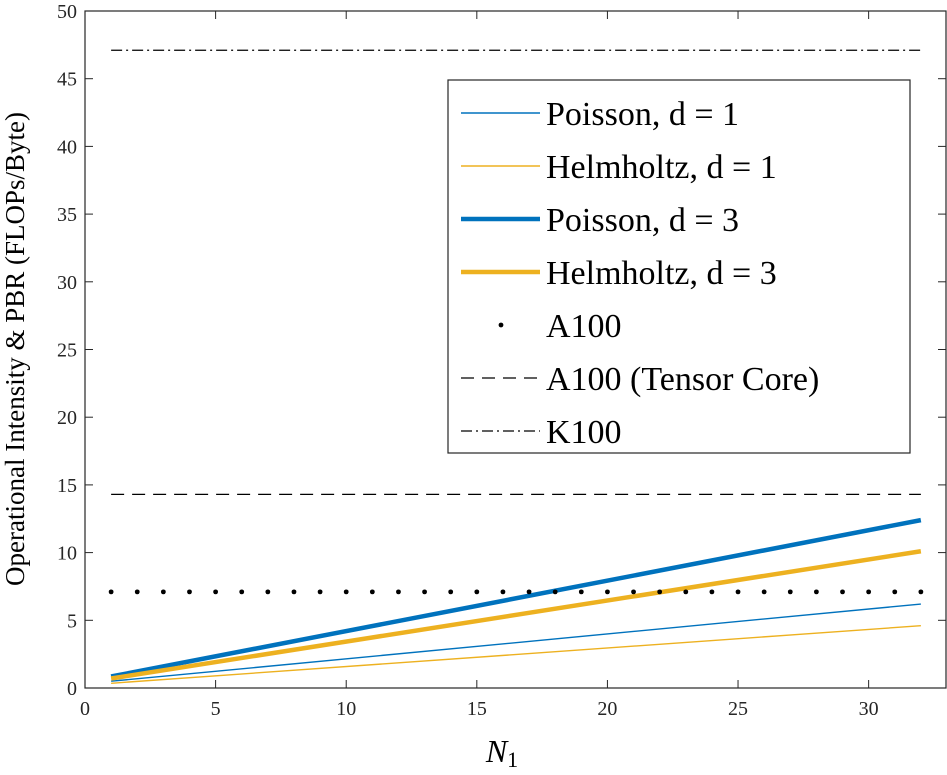 The image size is (947, 775). I want to click on x-tick-label: 10, so click(346, 709).